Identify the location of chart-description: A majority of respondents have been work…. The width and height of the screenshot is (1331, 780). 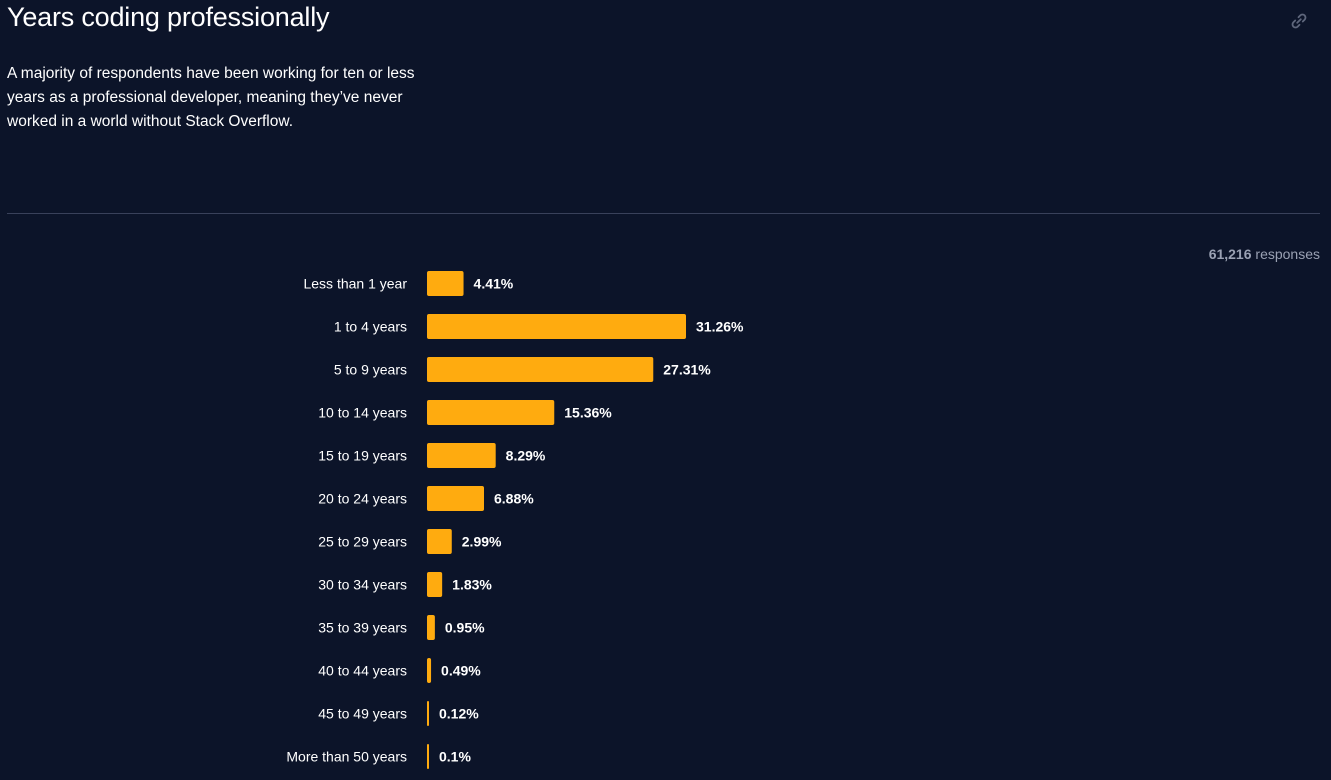
(211, 97).